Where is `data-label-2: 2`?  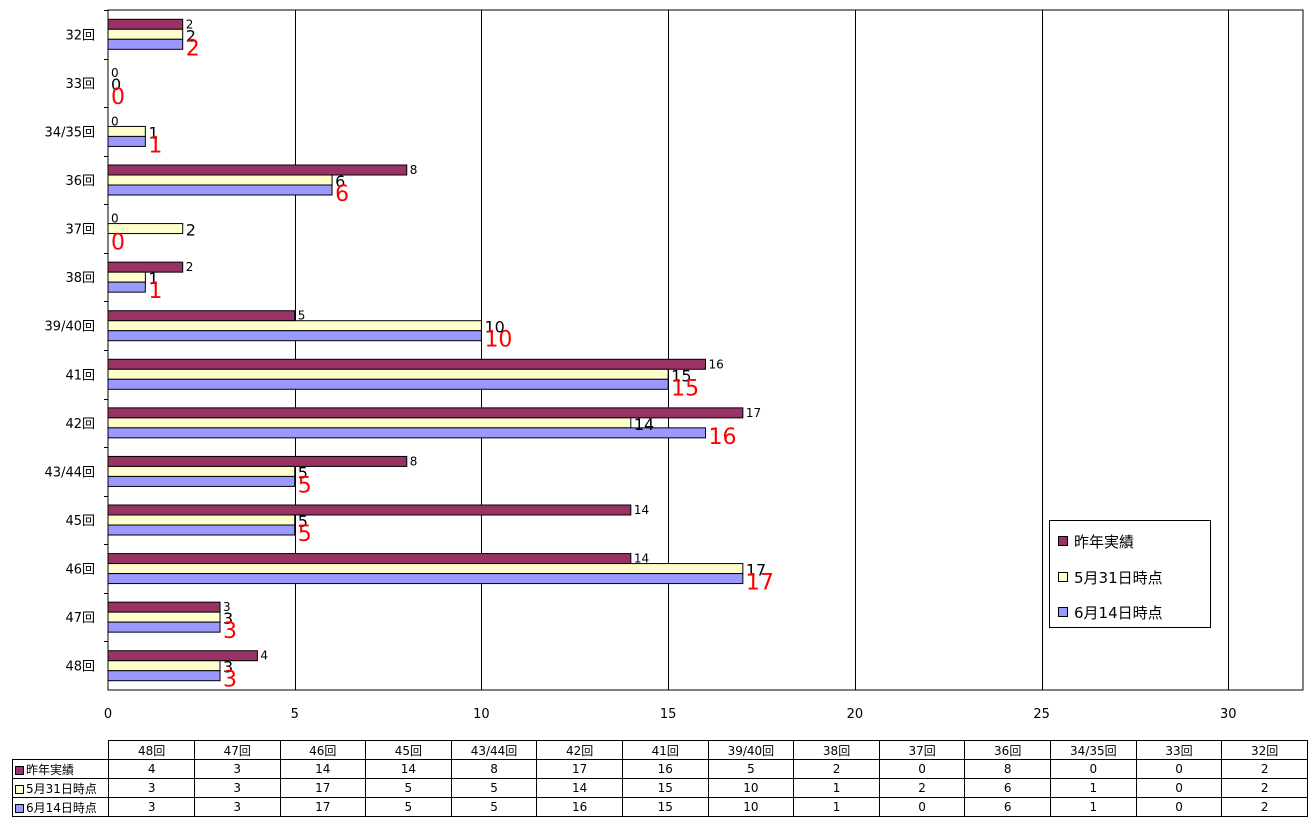 data-label-2: 2 is located at coordinates (193, 48).